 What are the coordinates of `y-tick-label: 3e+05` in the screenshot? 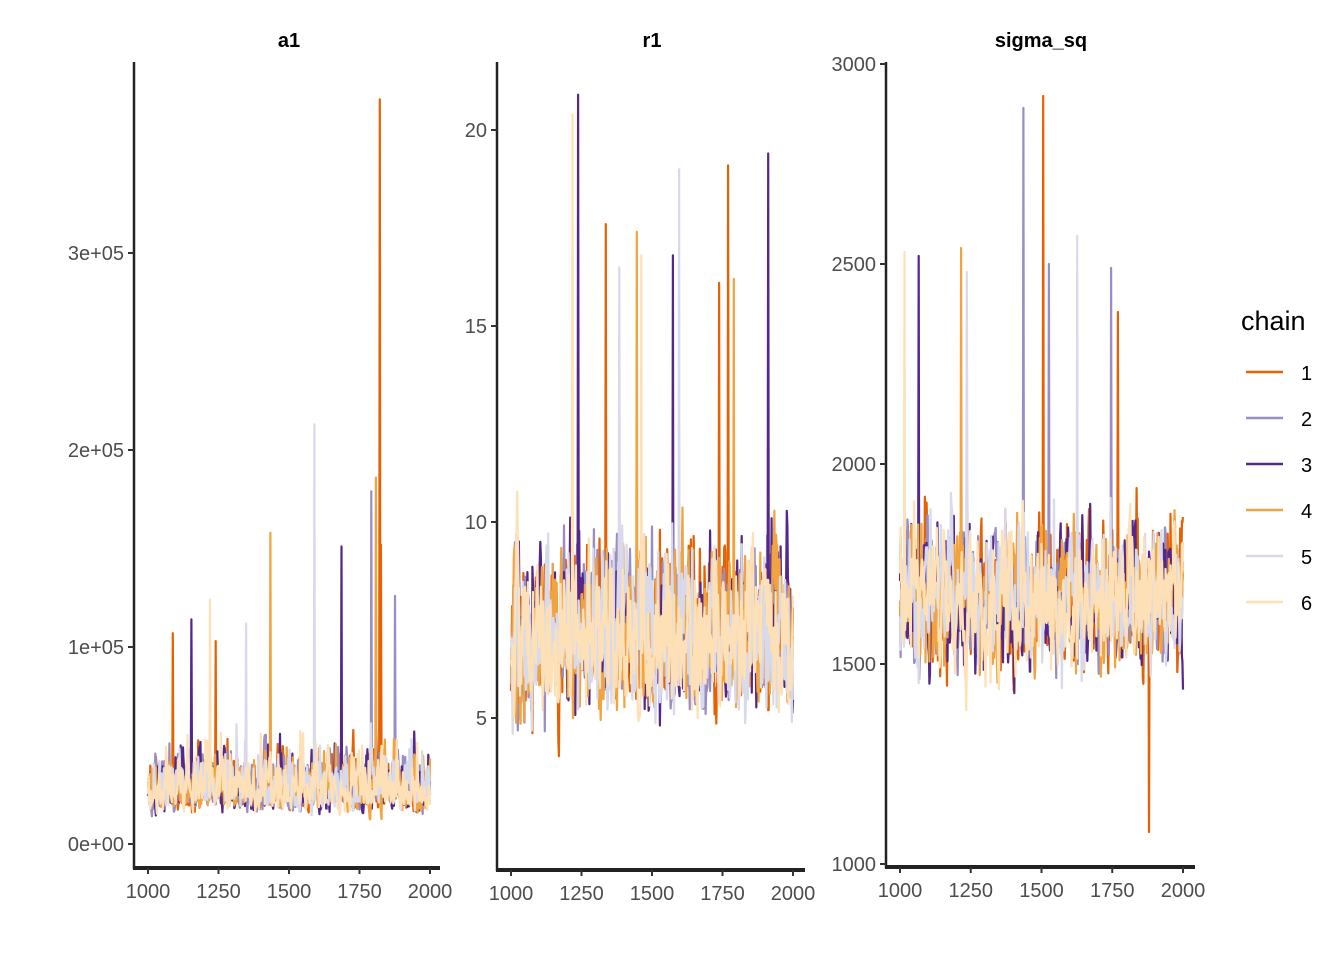 It's located at (96, 254).